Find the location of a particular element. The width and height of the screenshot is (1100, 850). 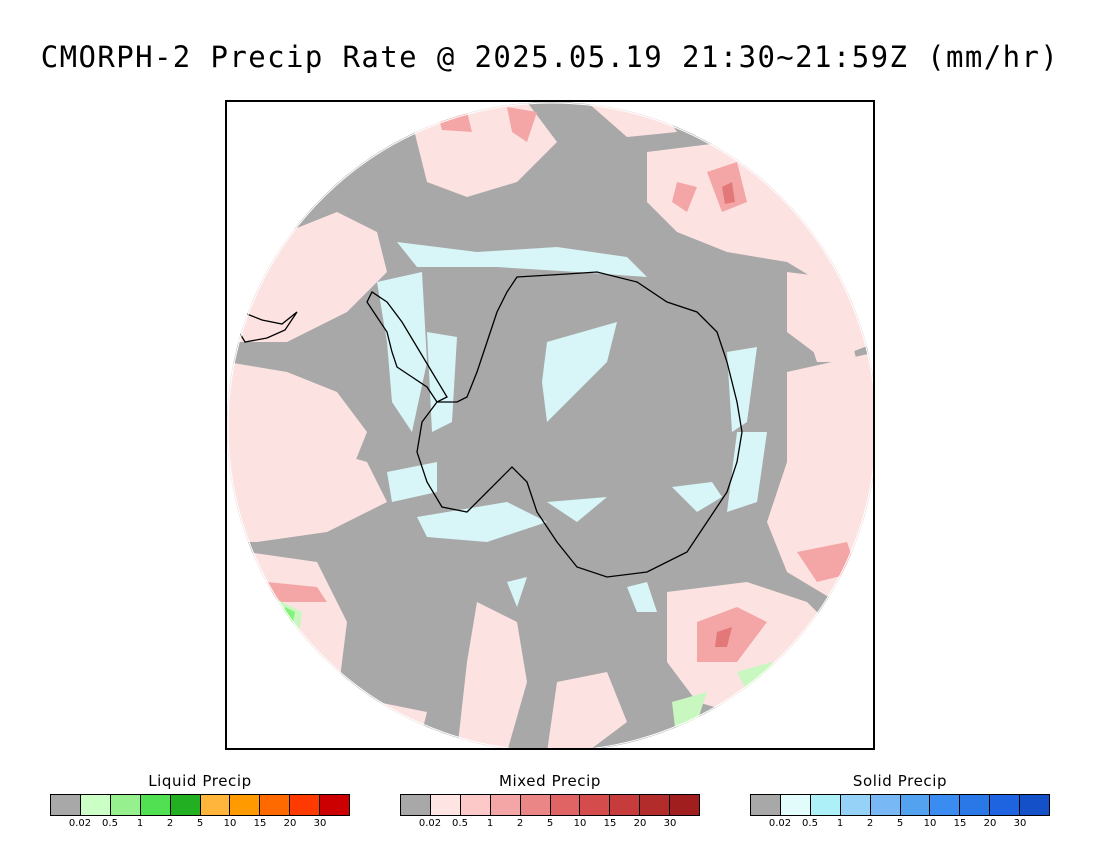

legend-title: Solid Precip is located at coordinates (900, 781).